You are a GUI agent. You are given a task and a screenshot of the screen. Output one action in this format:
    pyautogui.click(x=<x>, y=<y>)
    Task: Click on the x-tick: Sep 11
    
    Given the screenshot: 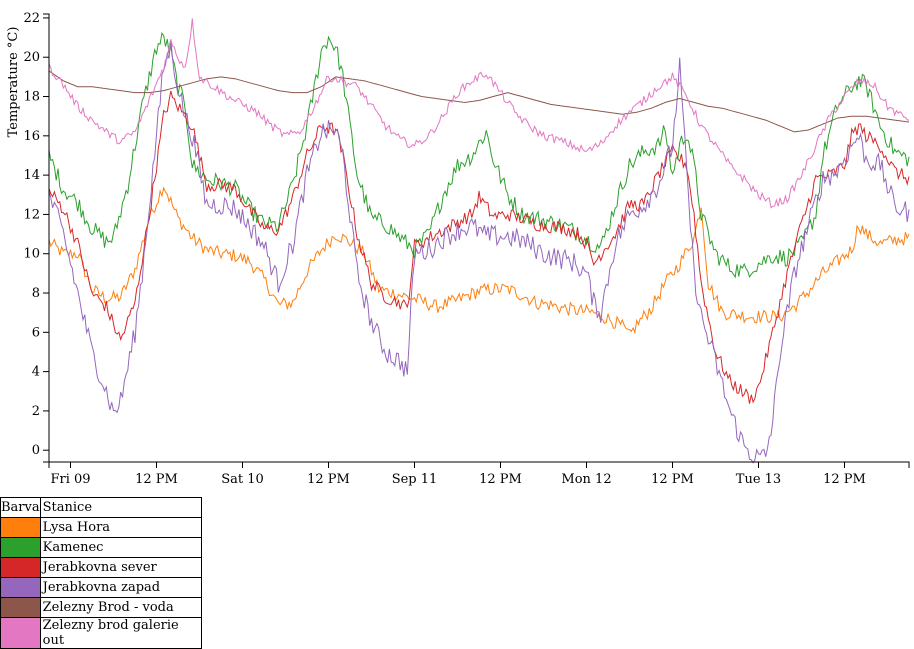 What is the action you would take?
    pyautogui.click(x=415, y=474)
    